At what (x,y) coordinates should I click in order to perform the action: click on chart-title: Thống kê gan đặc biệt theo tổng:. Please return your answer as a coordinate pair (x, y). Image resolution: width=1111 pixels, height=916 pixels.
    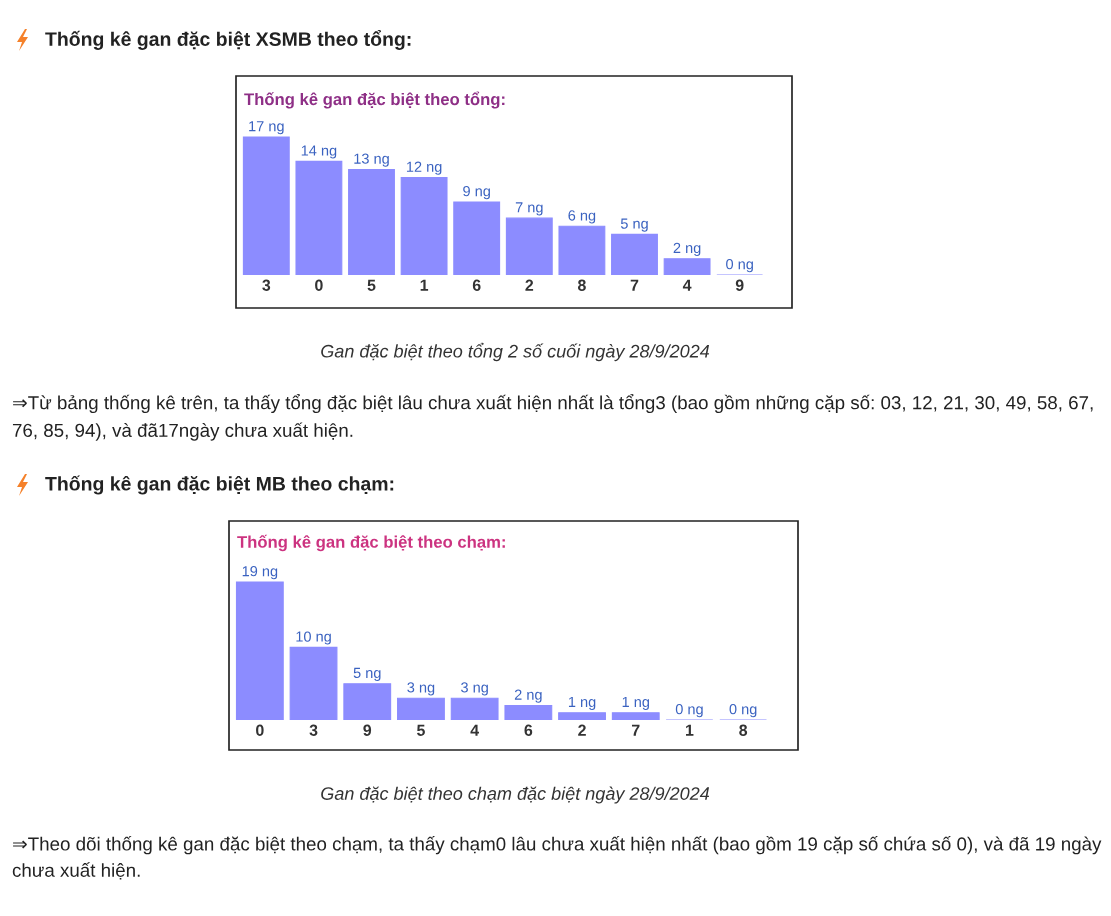
    Looking at the image, I should click on (374, 100).